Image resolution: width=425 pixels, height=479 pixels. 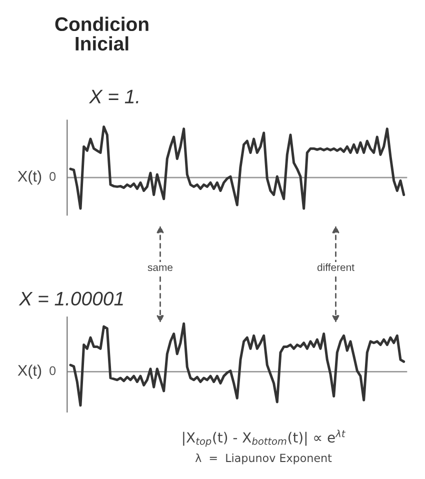 I want to click on text: same, so click(x=160, y=268).